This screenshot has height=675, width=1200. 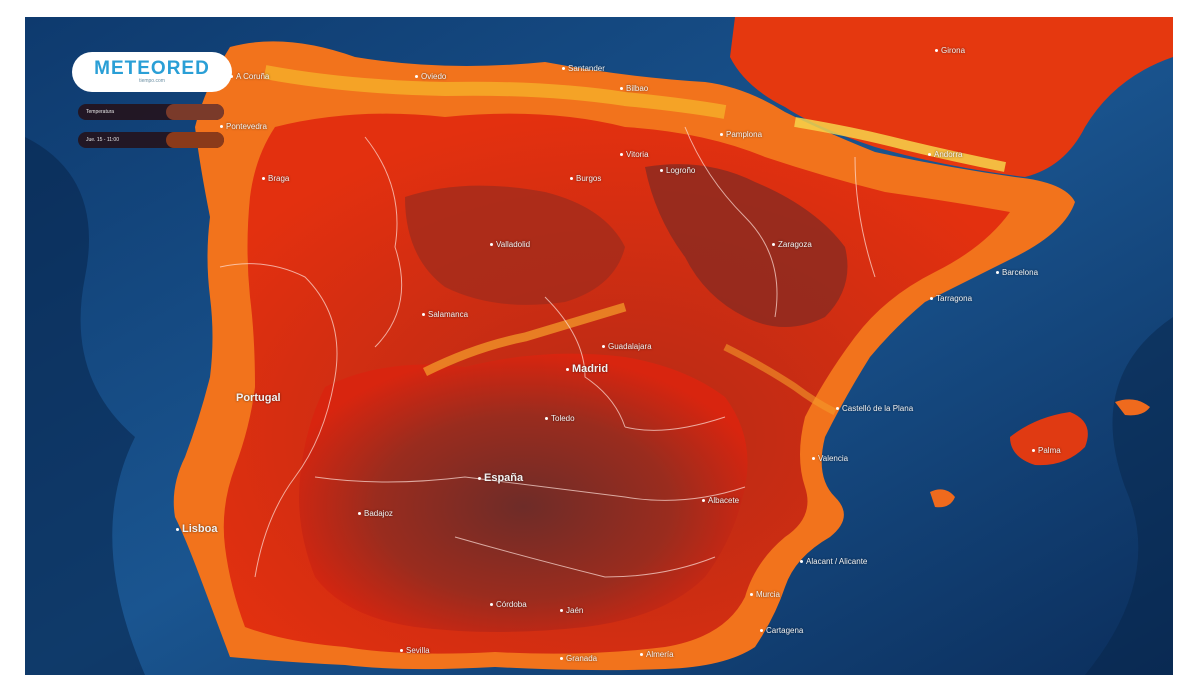 I want to click on place-label: Valladolid, so click(x=510, y=244).